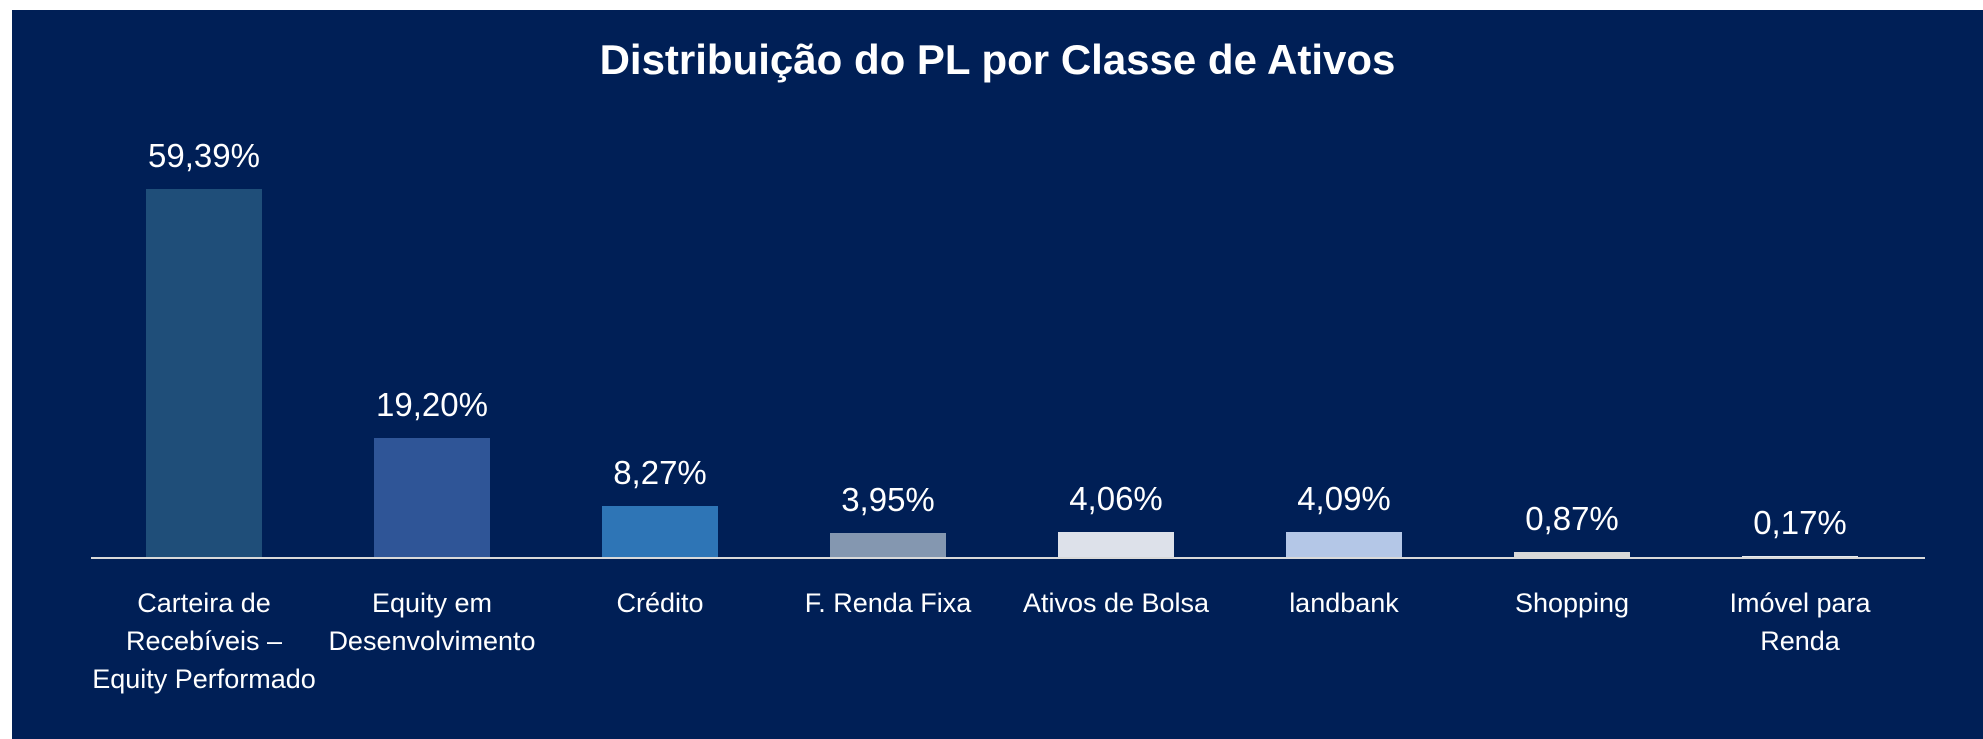  What do you see at coordinates (1572, 603) in the screenshot?
I see `x-tick-label: Shopping` at bounding box center [1572, 603].